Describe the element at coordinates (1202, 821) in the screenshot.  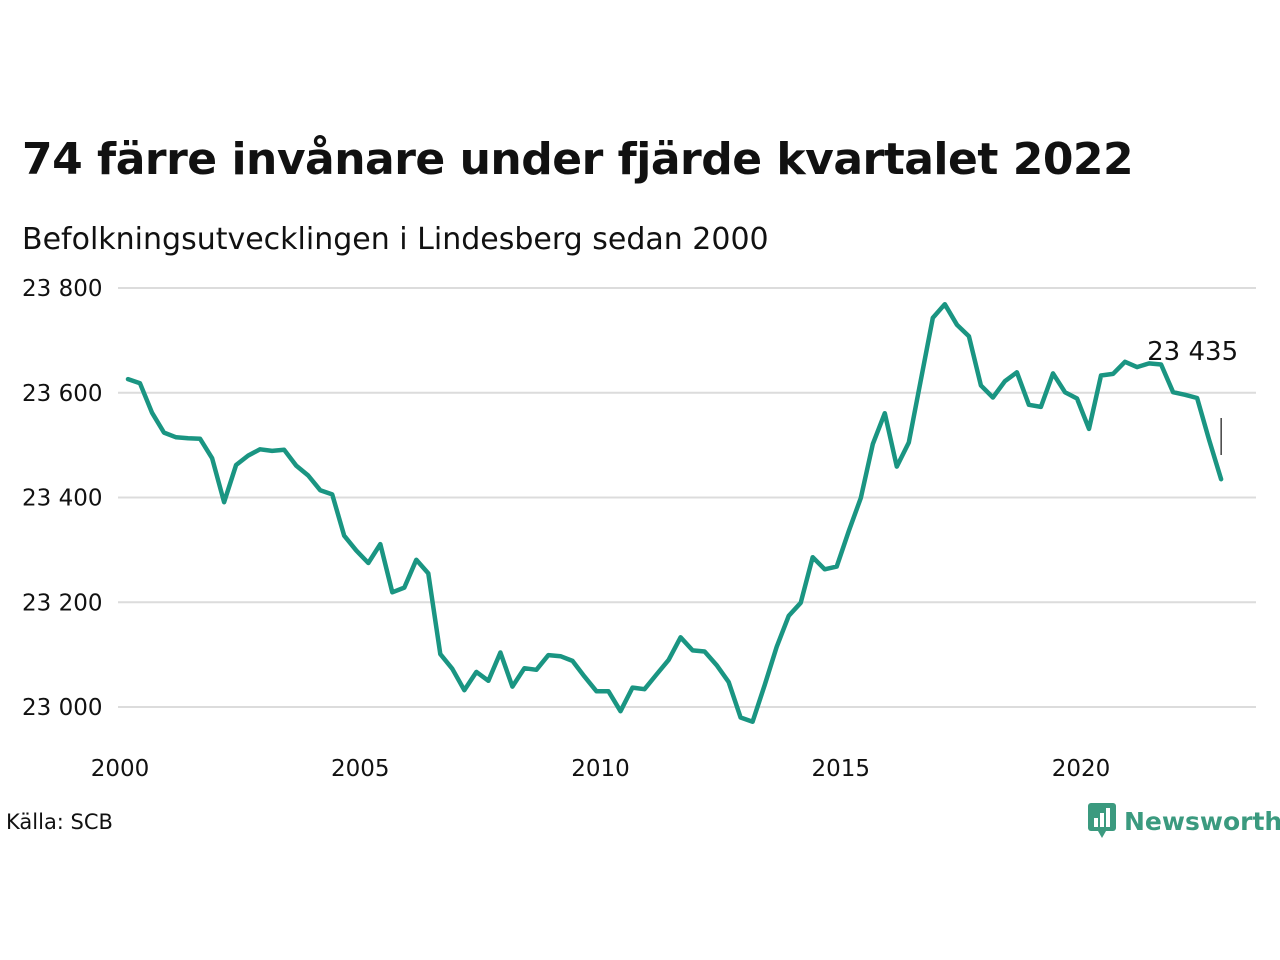
I see `brand-name: Newsworthy` at that location.